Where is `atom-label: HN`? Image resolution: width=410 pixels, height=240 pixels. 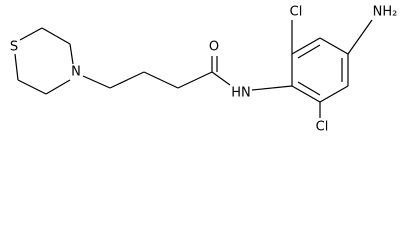 atom-label: HN is located at coordinates (241, 93).